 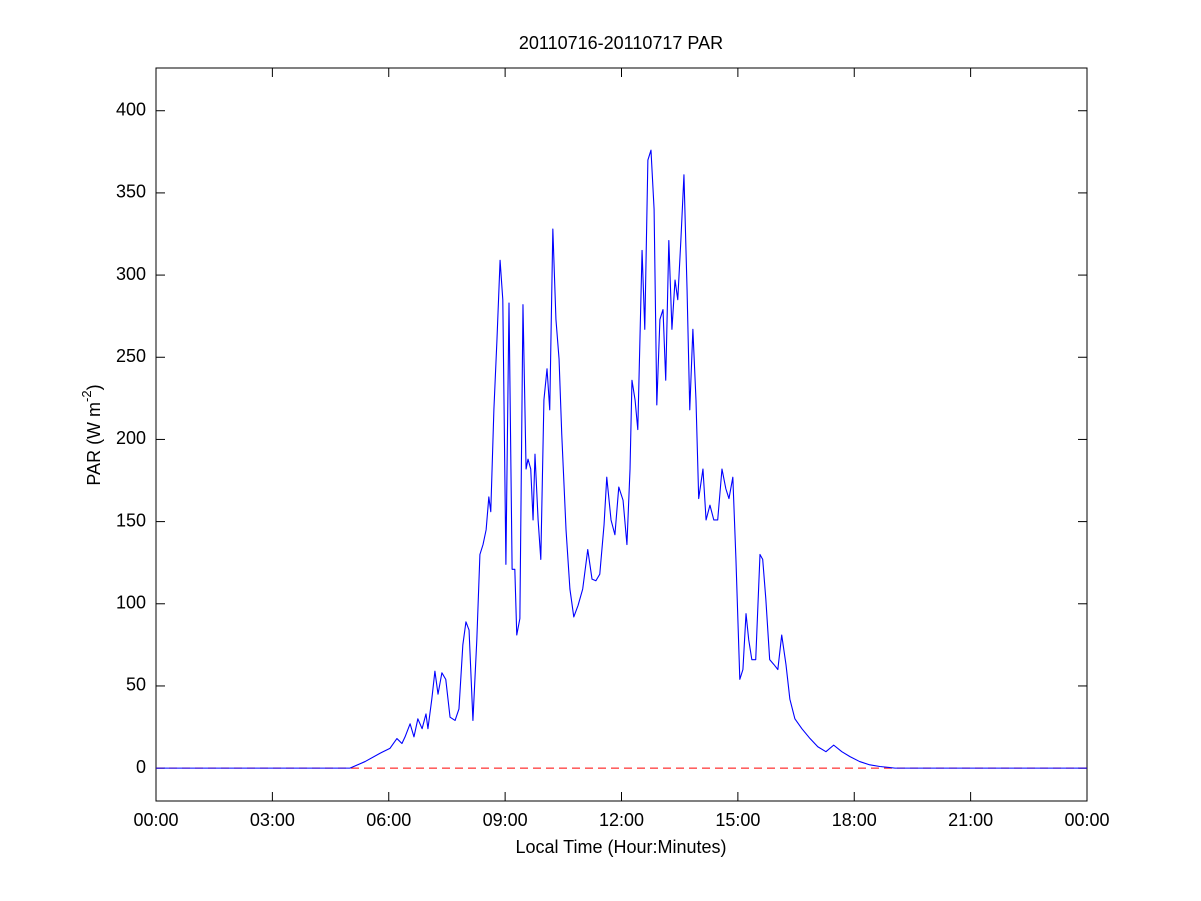 I want to click on y-tick-label: 400, so click(x=131, y=109).